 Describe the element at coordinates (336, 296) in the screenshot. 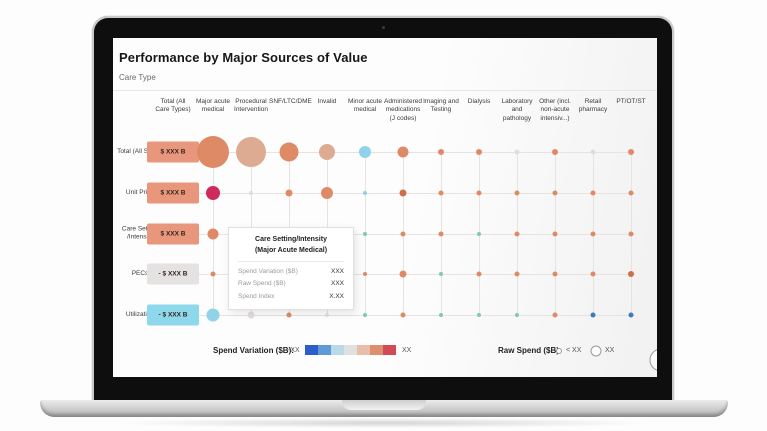

I see `tooltip-value: X.XX` at that location.